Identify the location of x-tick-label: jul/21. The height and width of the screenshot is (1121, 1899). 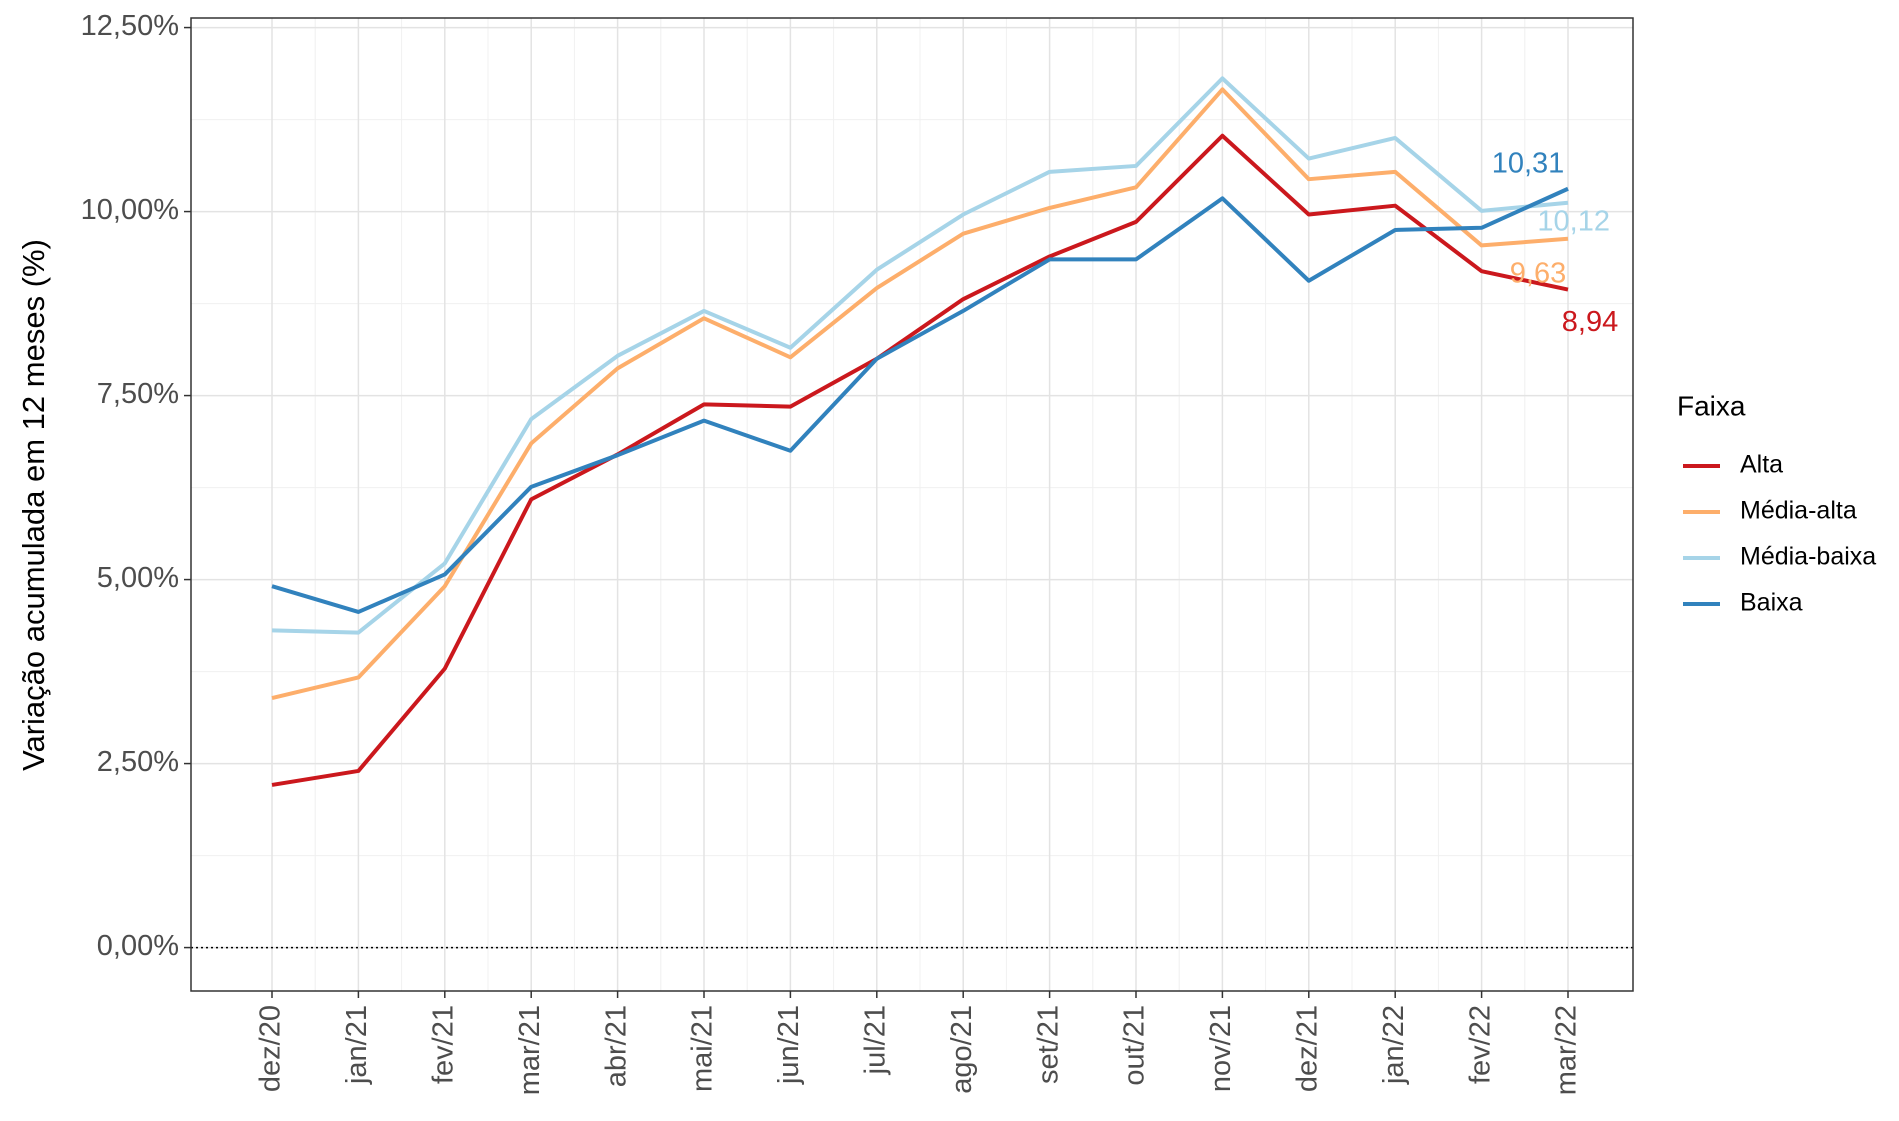
(875, 1040).